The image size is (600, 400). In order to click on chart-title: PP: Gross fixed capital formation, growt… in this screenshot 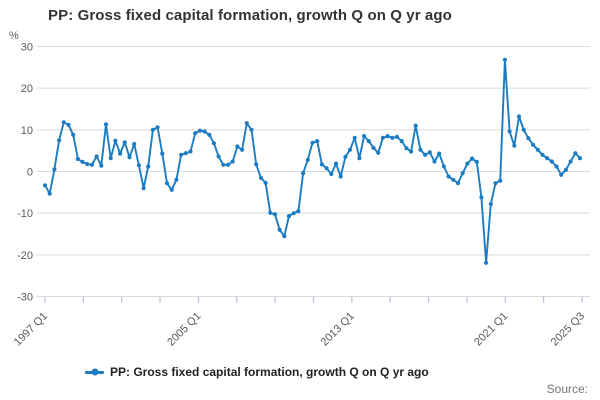, I will do `click(250, 15)`.